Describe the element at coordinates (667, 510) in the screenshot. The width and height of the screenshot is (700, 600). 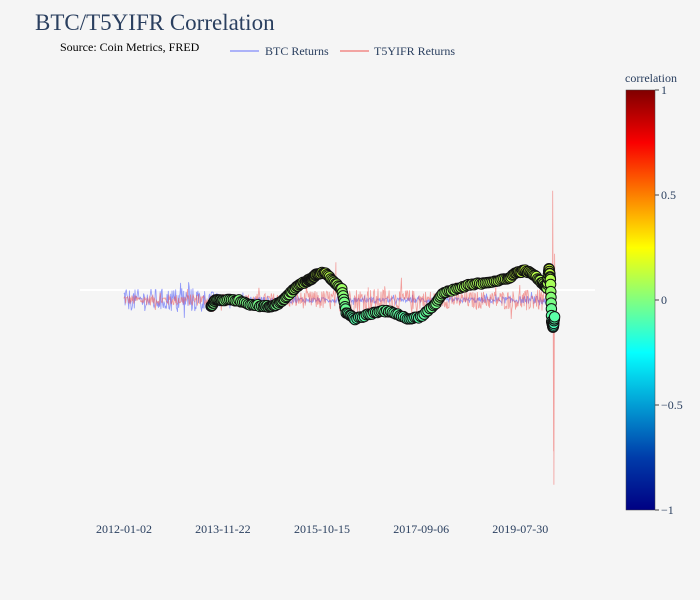
I see `colorbar-tick-label-4: −1` at that location.